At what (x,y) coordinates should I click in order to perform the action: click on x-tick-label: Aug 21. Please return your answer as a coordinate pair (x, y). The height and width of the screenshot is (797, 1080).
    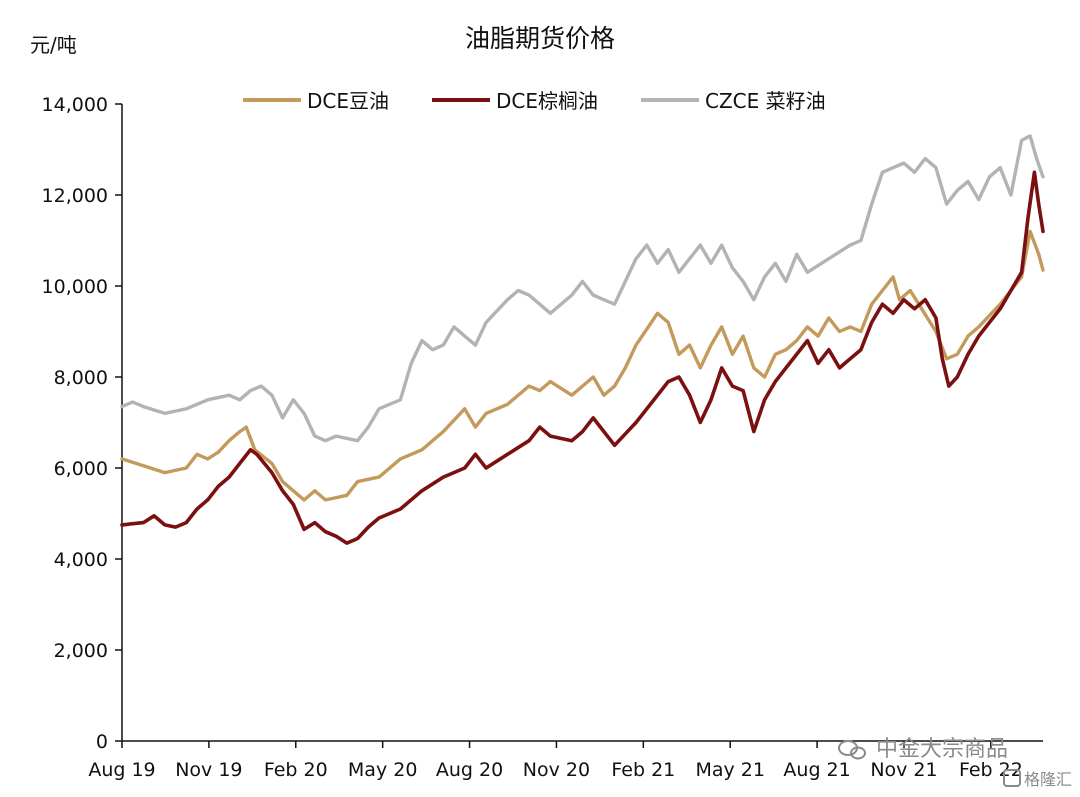
    Looking at the image, I should click on (816, 770).